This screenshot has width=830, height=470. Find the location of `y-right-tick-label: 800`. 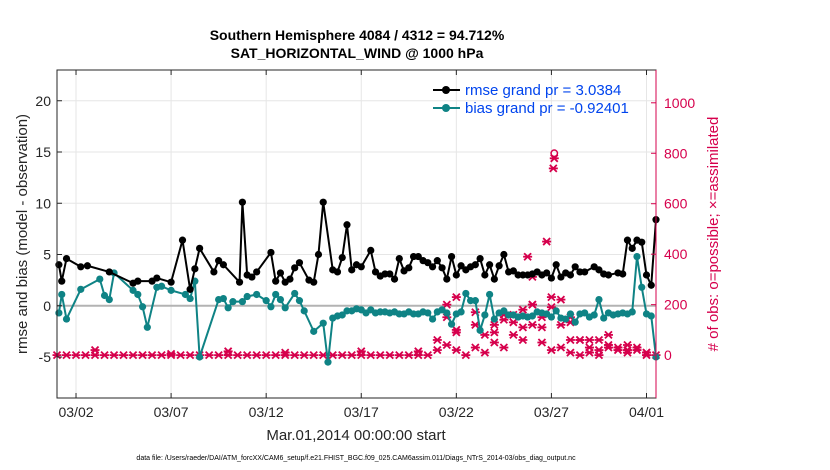

y-right-tick-label: 800 is located at coordinates (676, 153).